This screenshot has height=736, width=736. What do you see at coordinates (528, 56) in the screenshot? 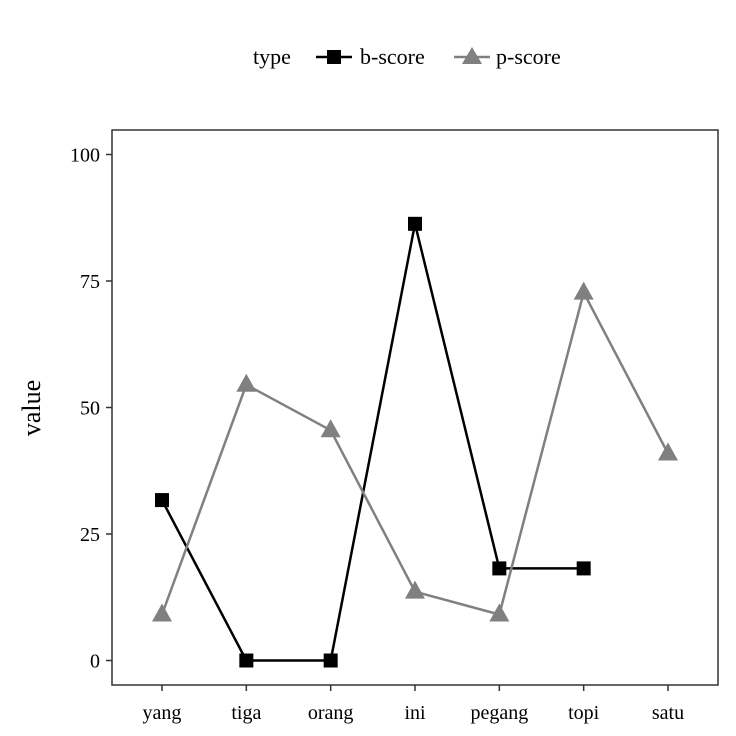
I see `legend-label-p-score: p-score` at bounding box center [528, 56].